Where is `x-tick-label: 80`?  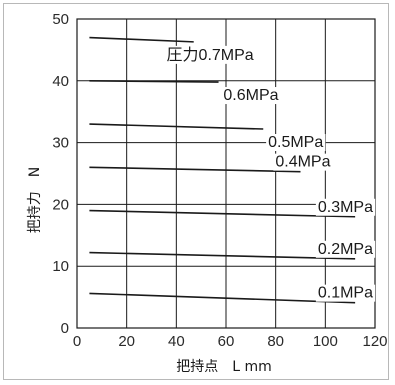
x-tick-label: 80 is located at coordinates (275, 341).